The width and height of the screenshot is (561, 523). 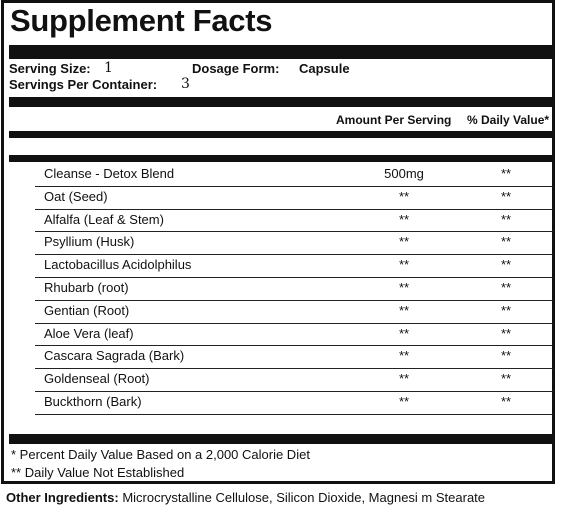 What do you see at coordinates (104, 219) in the screenshot?
I see `ingredient-name: Alfalfa (Leaf & Stem)` at bounding box center [104, 219].